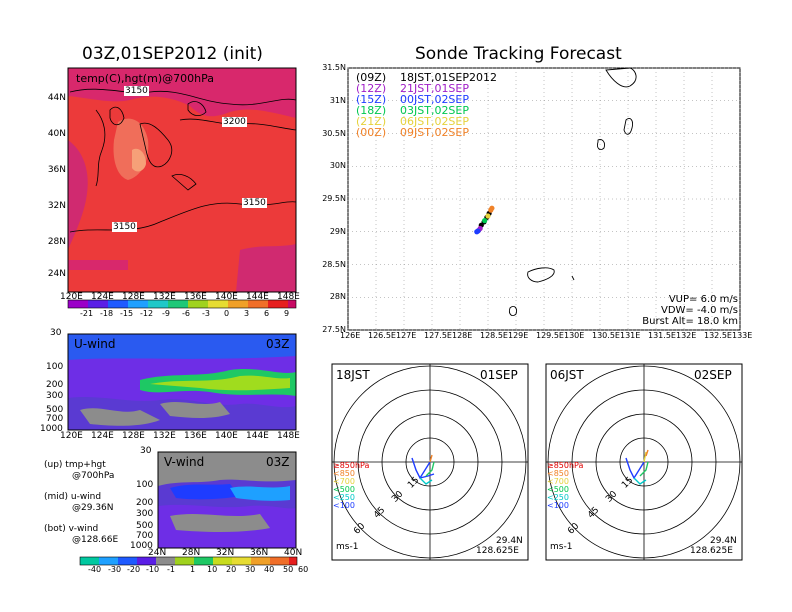 Image resolution: width=792 pixels, height=612 pixels. What do you see at coordinates (334, 67) in the screenshot?
I see `y-tick: 31.5N` at bounding box center [334, 67].